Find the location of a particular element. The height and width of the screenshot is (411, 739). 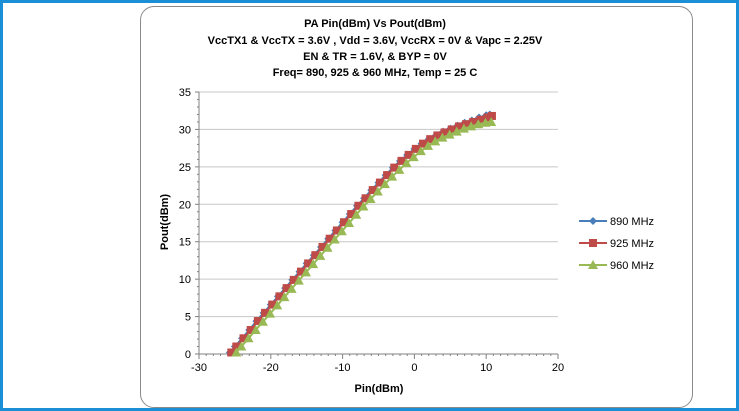

legend: 890 MHz 925 MHz 960 MHz is located at coordinates (616, 244).